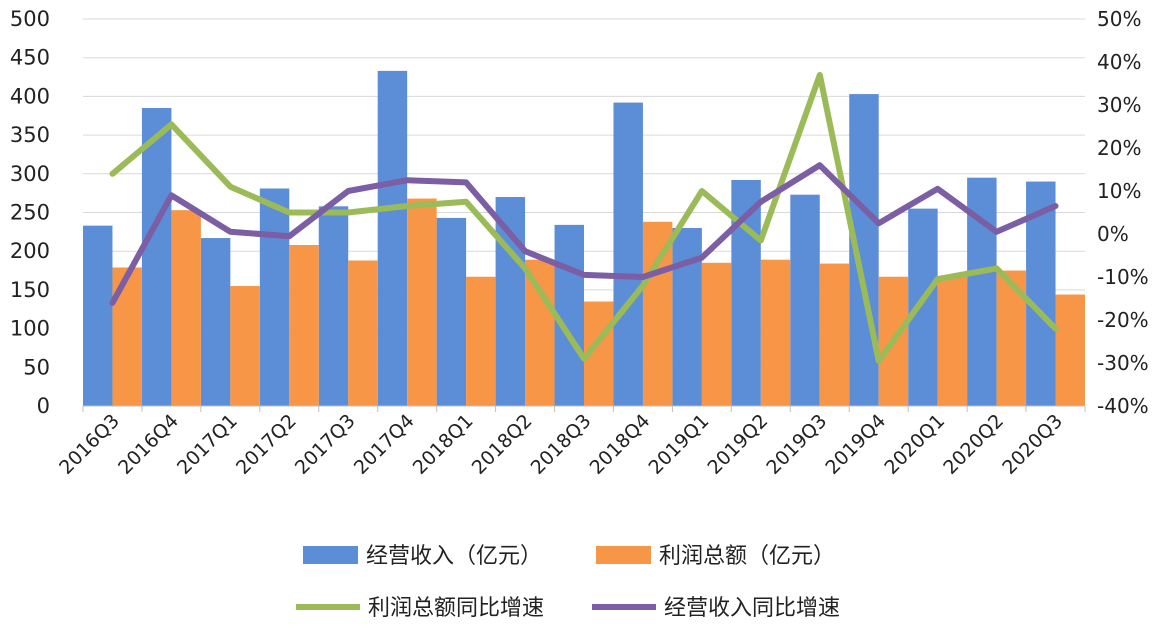 The width and height of the screenshot is (1173, 631). I want to click on x-tick-label: 2020Q2, so click(973, 444).